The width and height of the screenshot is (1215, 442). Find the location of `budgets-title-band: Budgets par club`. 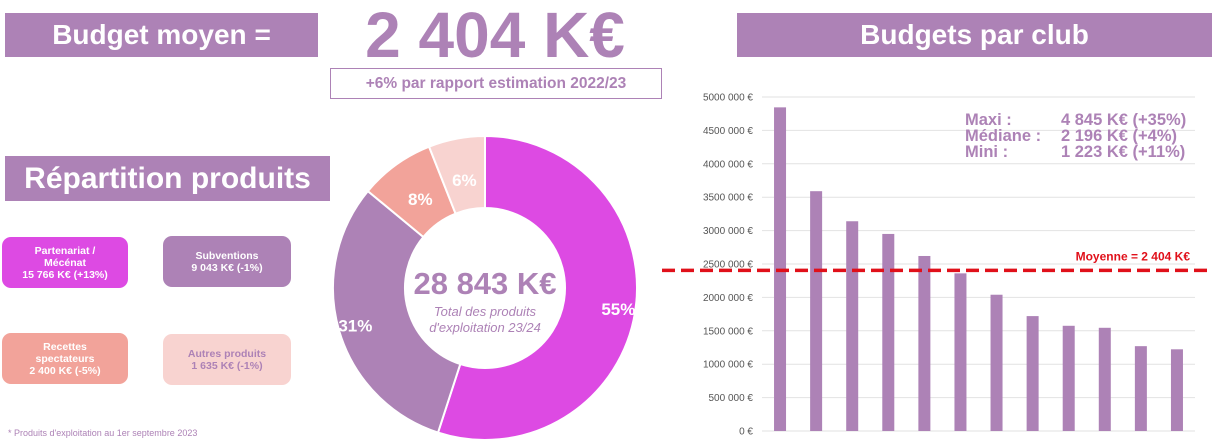

budgets-title-band: Budgets par club is located at coordinates (974, 35).